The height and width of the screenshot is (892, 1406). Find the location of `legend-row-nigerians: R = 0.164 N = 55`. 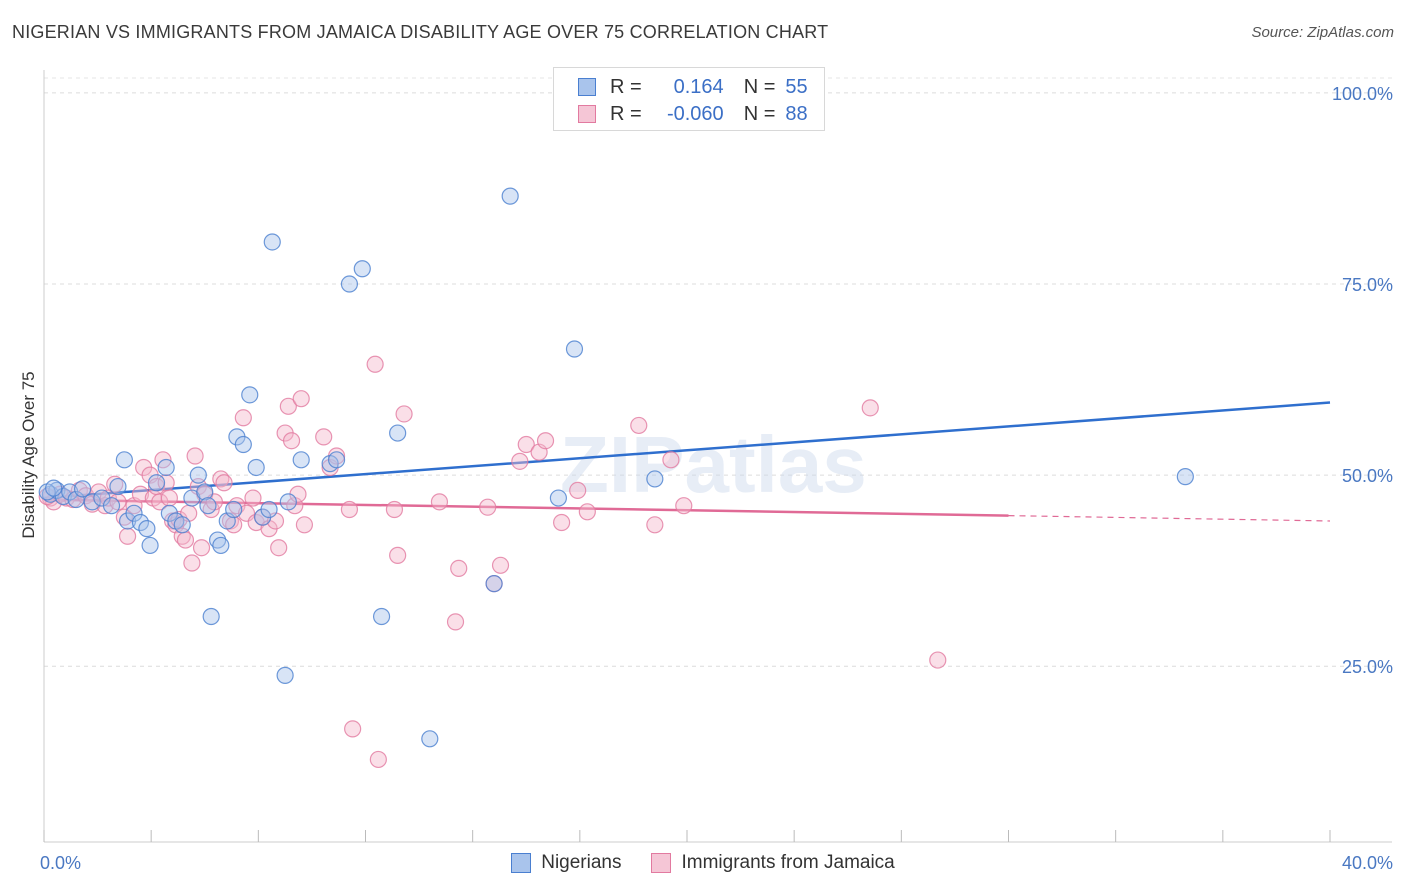

legend-row-nigerians: R = 0.164 N = 55 is located at coordinates (693, 87).